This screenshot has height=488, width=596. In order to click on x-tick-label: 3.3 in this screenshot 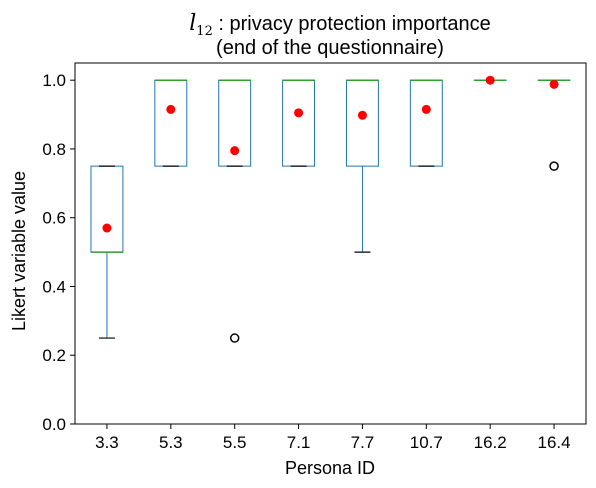, I will do `click(107, 442)`.